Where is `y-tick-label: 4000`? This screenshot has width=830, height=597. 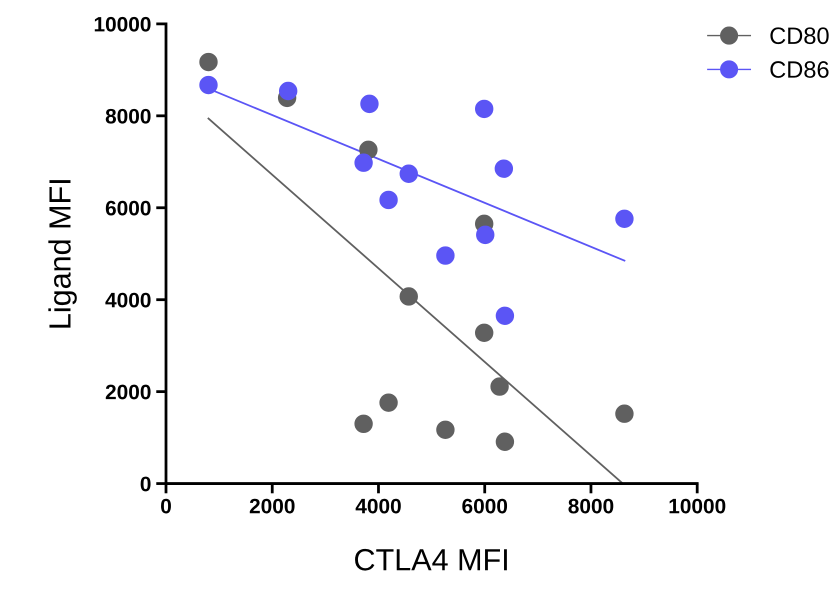 y-tick-label: 4000 is located at coordinates (128, 300).